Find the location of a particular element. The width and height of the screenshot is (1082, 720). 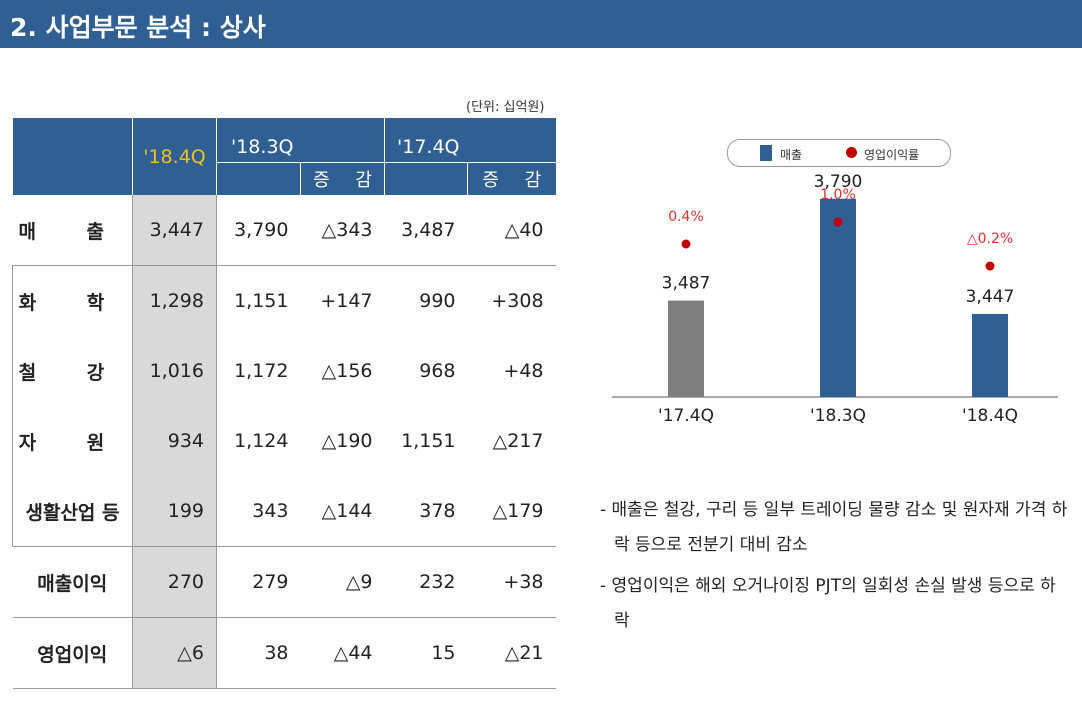

header-17-4q: '17.4Q is located at coordinates (470, 140).